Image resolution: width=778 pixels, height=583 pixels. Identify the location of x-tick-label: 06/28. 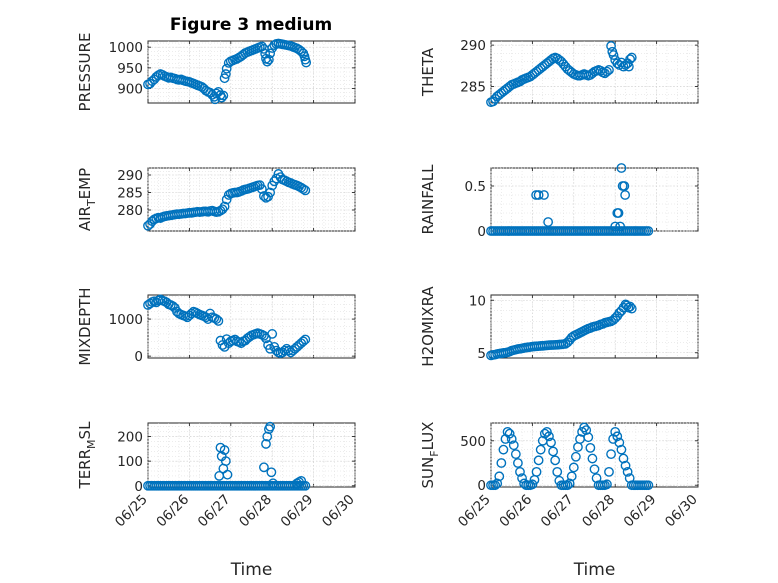
(598, 511).